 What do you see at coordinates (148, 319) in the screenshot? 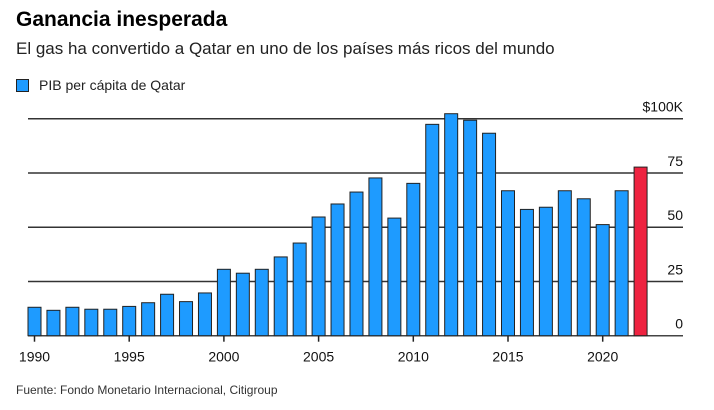
I see `bar-1996` at bounding box center [148, 319].